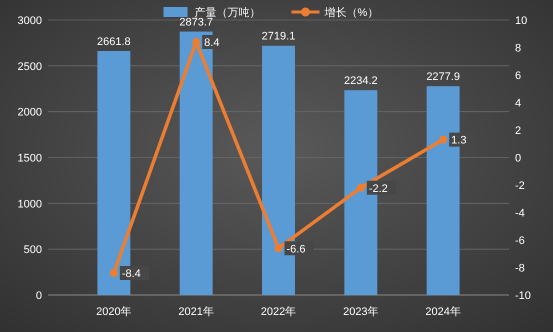 Image resolution: width=553 pixels, height=332 pixels. I want to click on legend-label: 增长（%）, so click(351, 12).